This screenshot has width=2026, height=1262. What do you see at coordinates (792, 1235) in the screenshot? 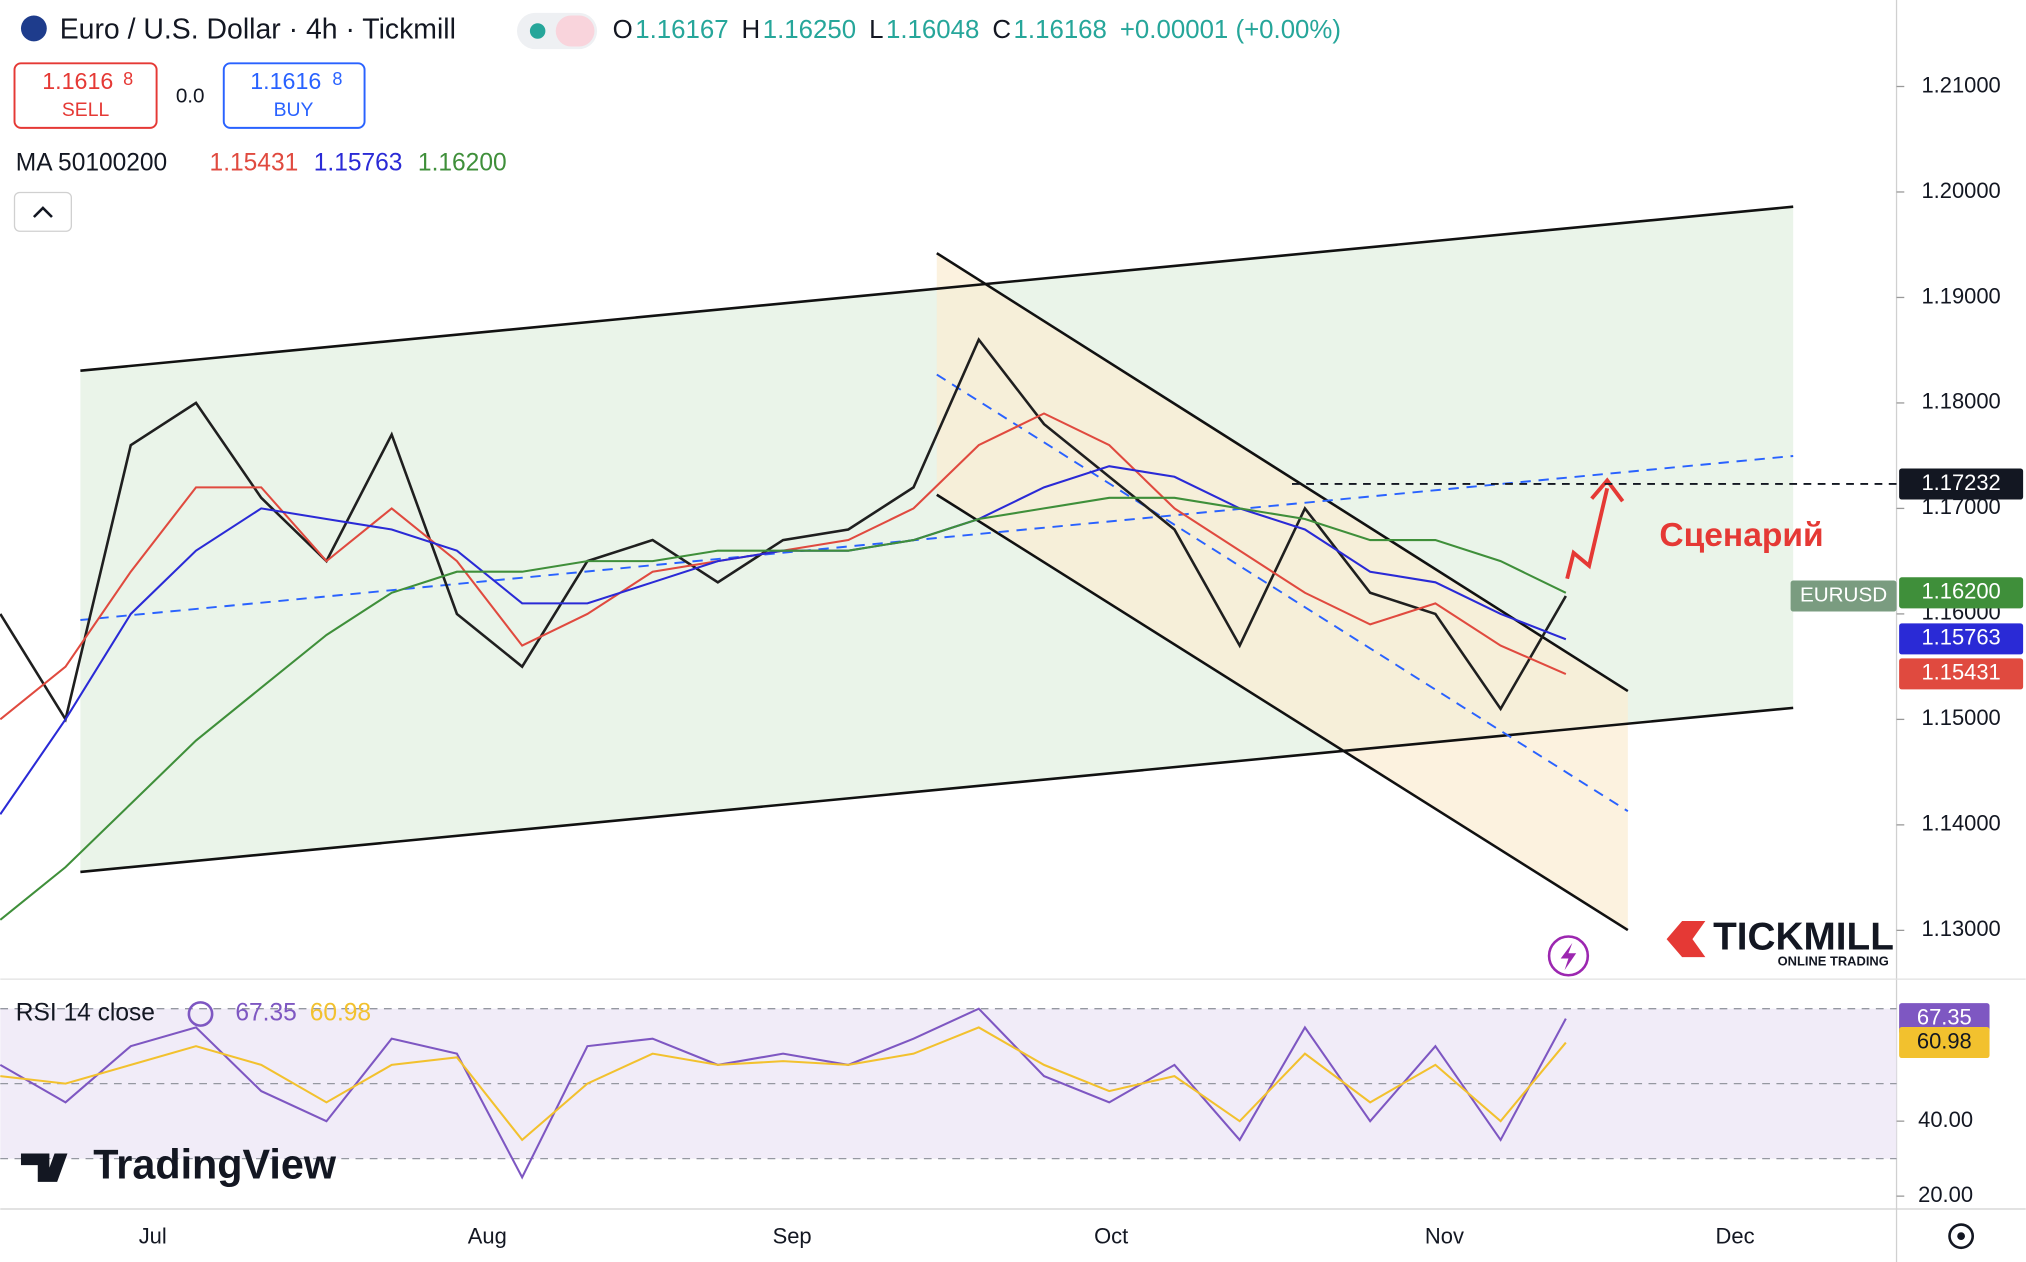
I see `x-tick-label: Sep` at bounding box center [792, 1235].